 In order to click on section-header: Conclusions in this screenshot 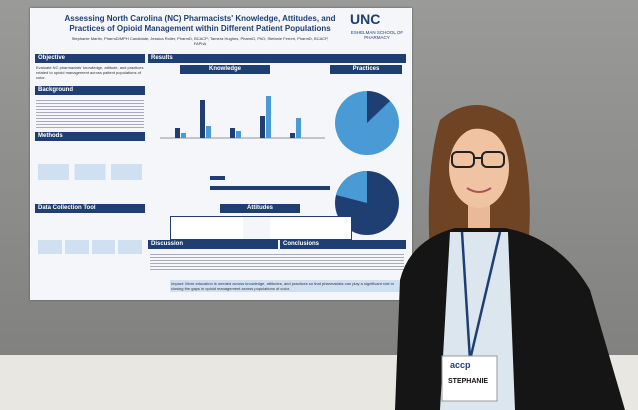, I will do `click(343, 244)`.